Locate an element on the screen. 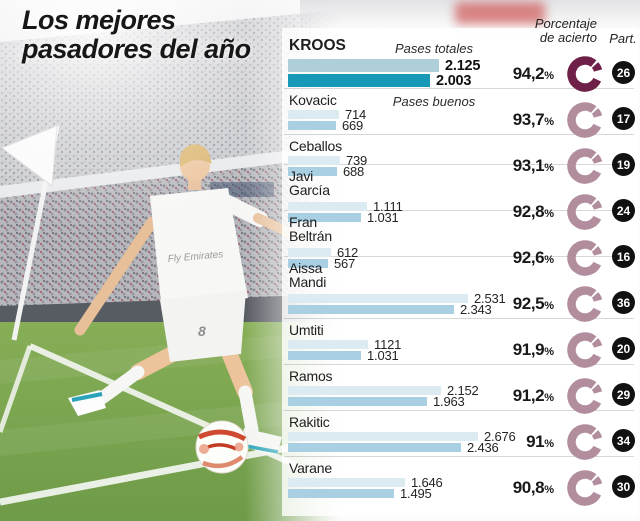  player-name-line: Ceballos is located at coordinates (315, 146).